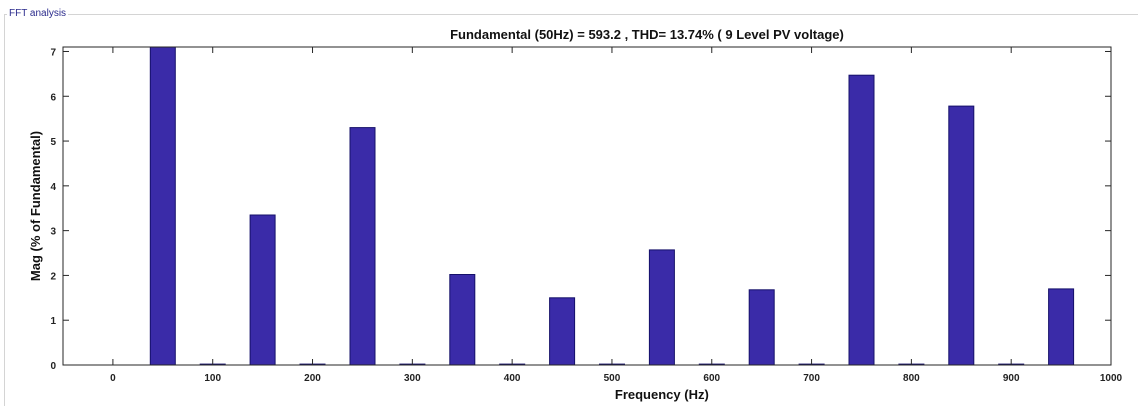 This screenshot has width=1142, height=410. What do you see at coordinates (911, 378) in the screenshot?
I see `x-tick-label: 800` at bounding box center [911, 378].